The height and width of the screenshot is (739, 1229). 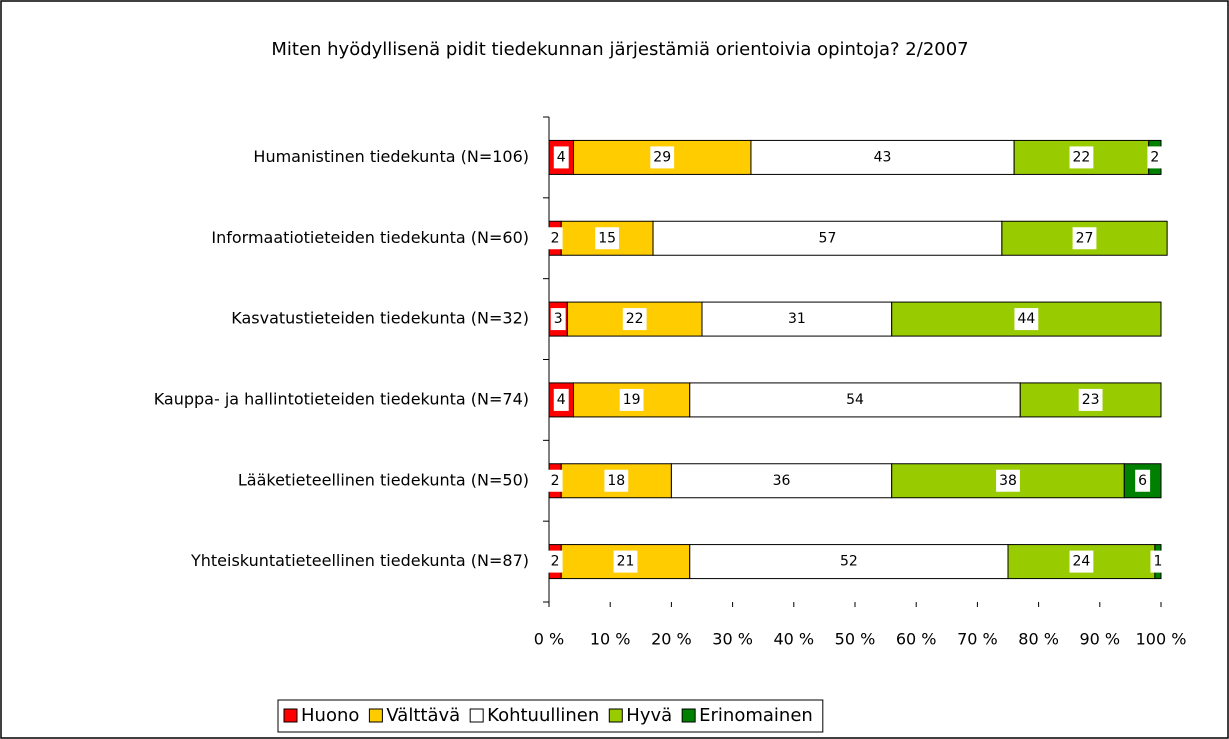 I want to click on x-tick-label: 100 %, so click(x=1161, y=639).